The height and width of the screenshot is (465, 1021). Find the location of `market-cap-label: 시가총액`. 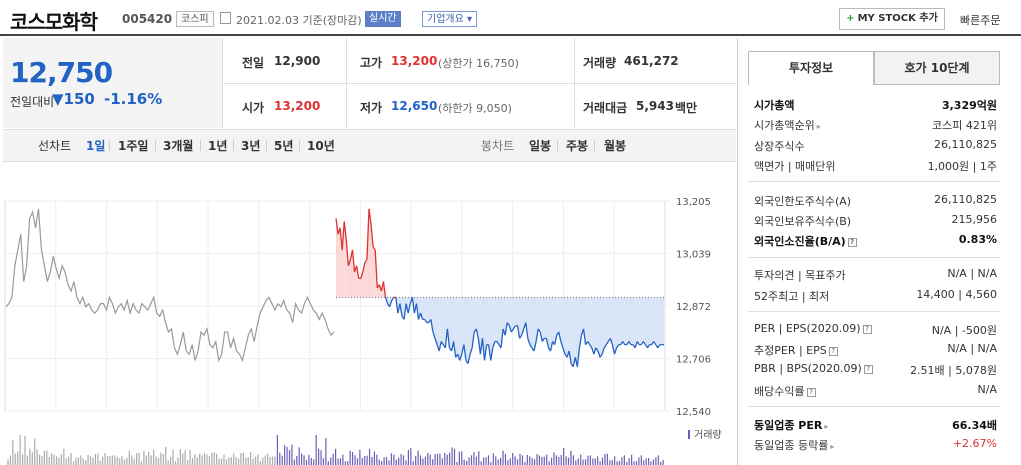

market-cap-label: 시가총액 is located at coordinates (774, 105).